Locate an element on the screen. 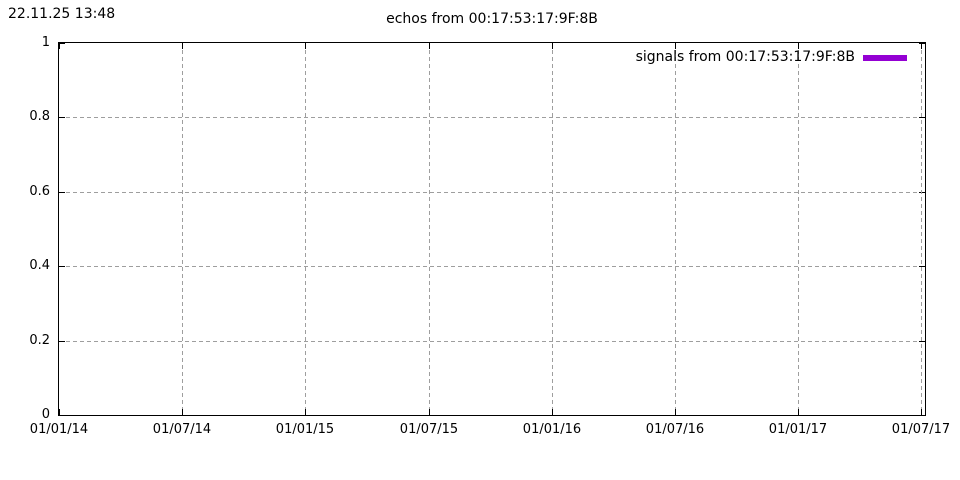  x-tick-label: 01/01/14 is located at coordinates (59, 429).